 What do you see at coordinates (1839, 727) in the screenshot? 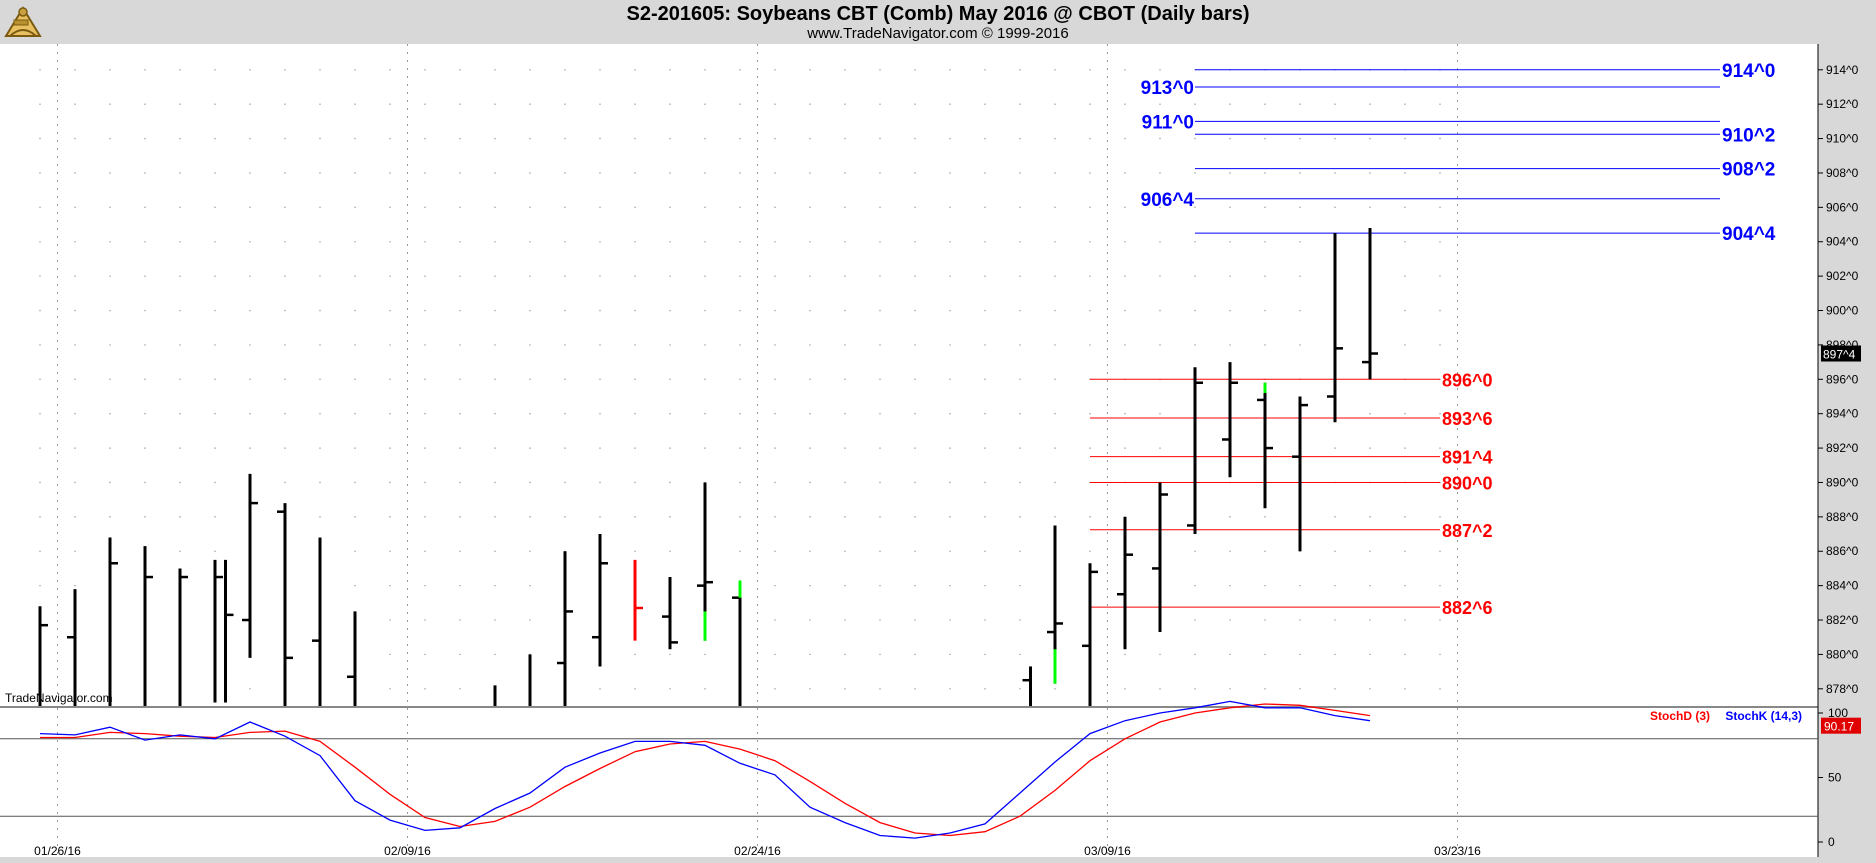
I see `stoch-last-label: 90.17` at bounding box center [1839, 727].